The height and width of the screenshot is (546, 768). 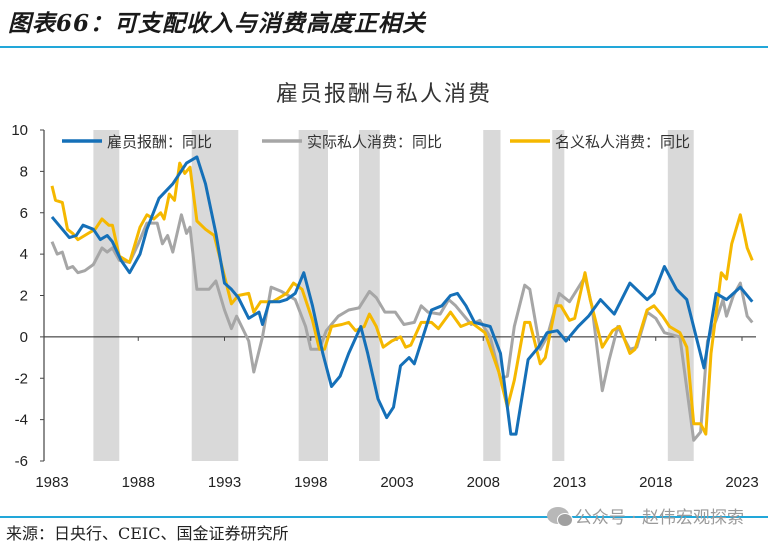 What do you see at coordinates (21, 420) in the screenshot?
I see `y-tick-label: -4` at bounding box center [21, 420].